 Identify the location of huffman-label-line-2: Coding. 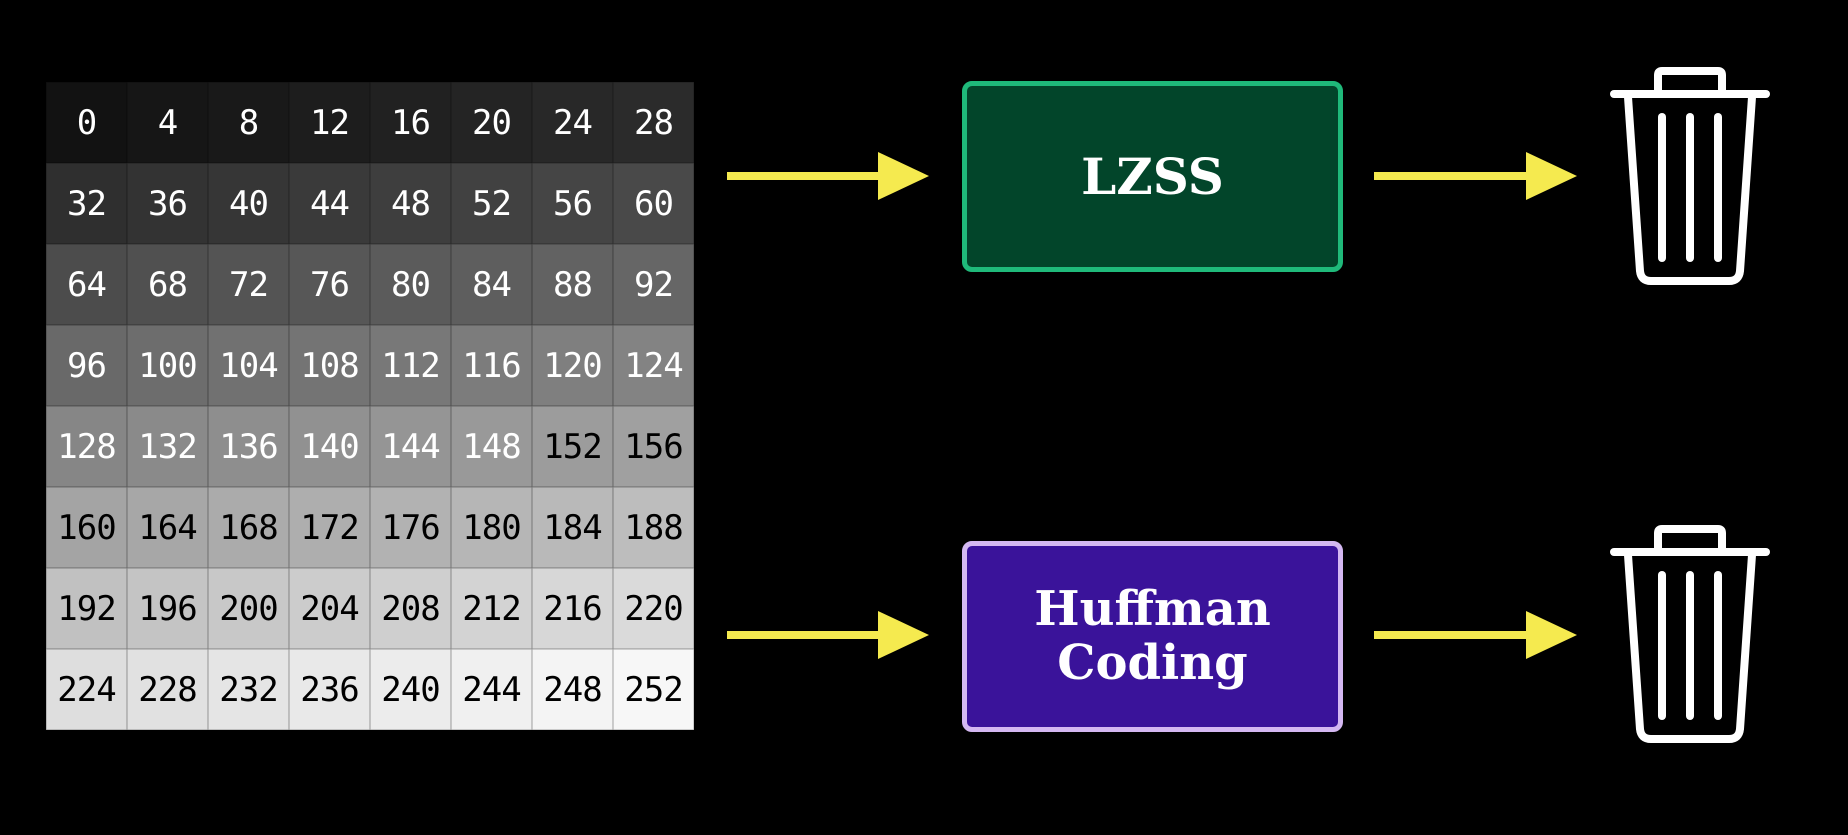
(1152, 662).